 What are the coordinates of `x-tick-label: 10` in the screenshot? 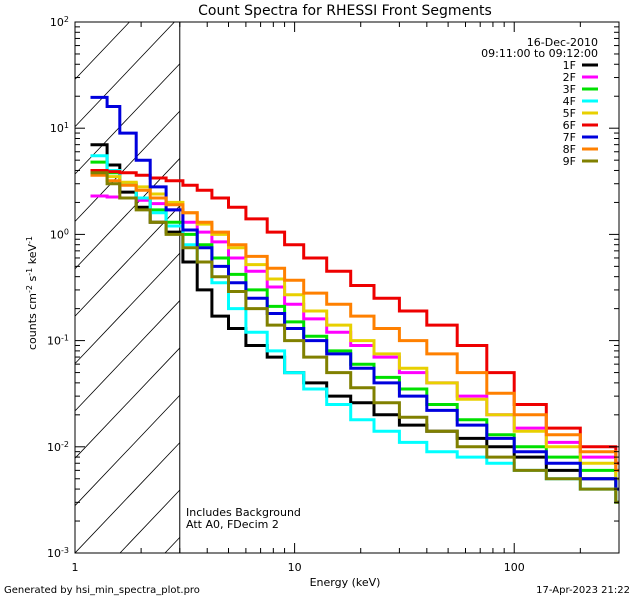 It's located at (295, 567).